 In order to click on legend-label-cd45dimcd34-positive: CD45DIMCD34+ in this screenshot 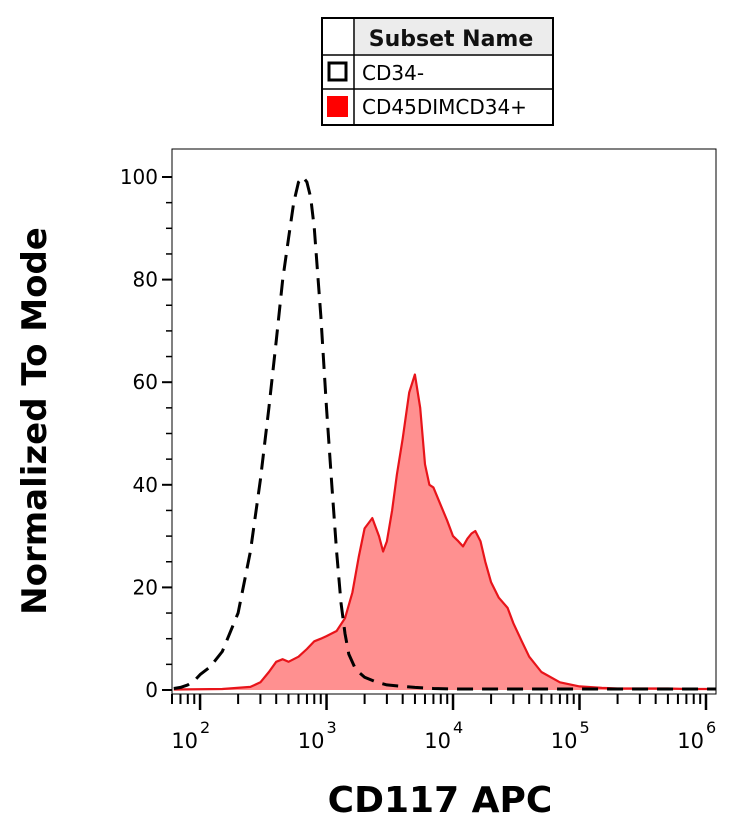, I will do `click(444, 107)`.